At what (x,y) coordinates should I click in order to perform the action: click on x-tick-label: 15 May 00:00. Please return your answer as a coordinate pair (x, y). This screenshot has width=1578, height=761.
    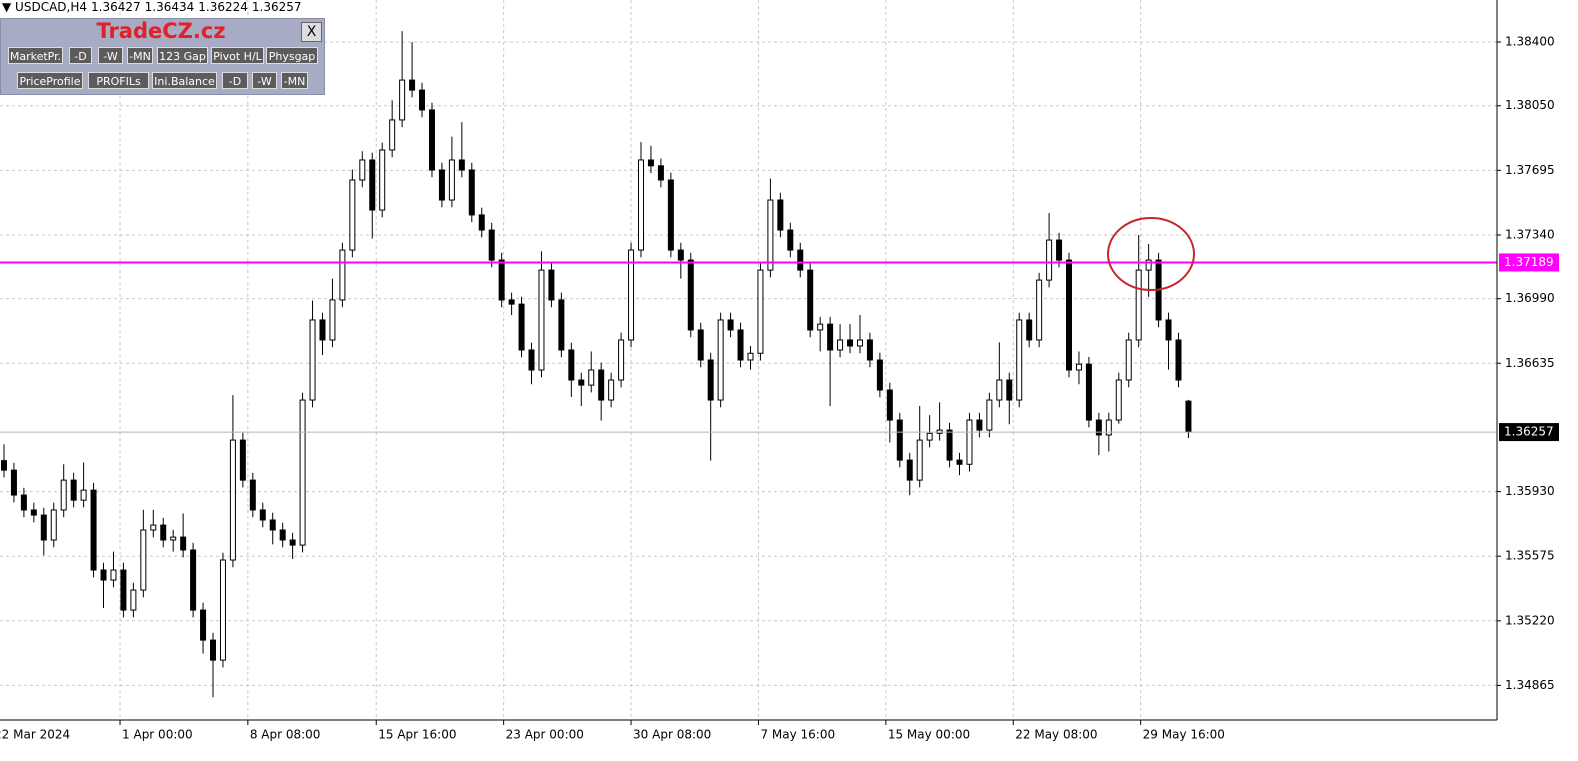
    Looking at the image, I should click on (929, 735).